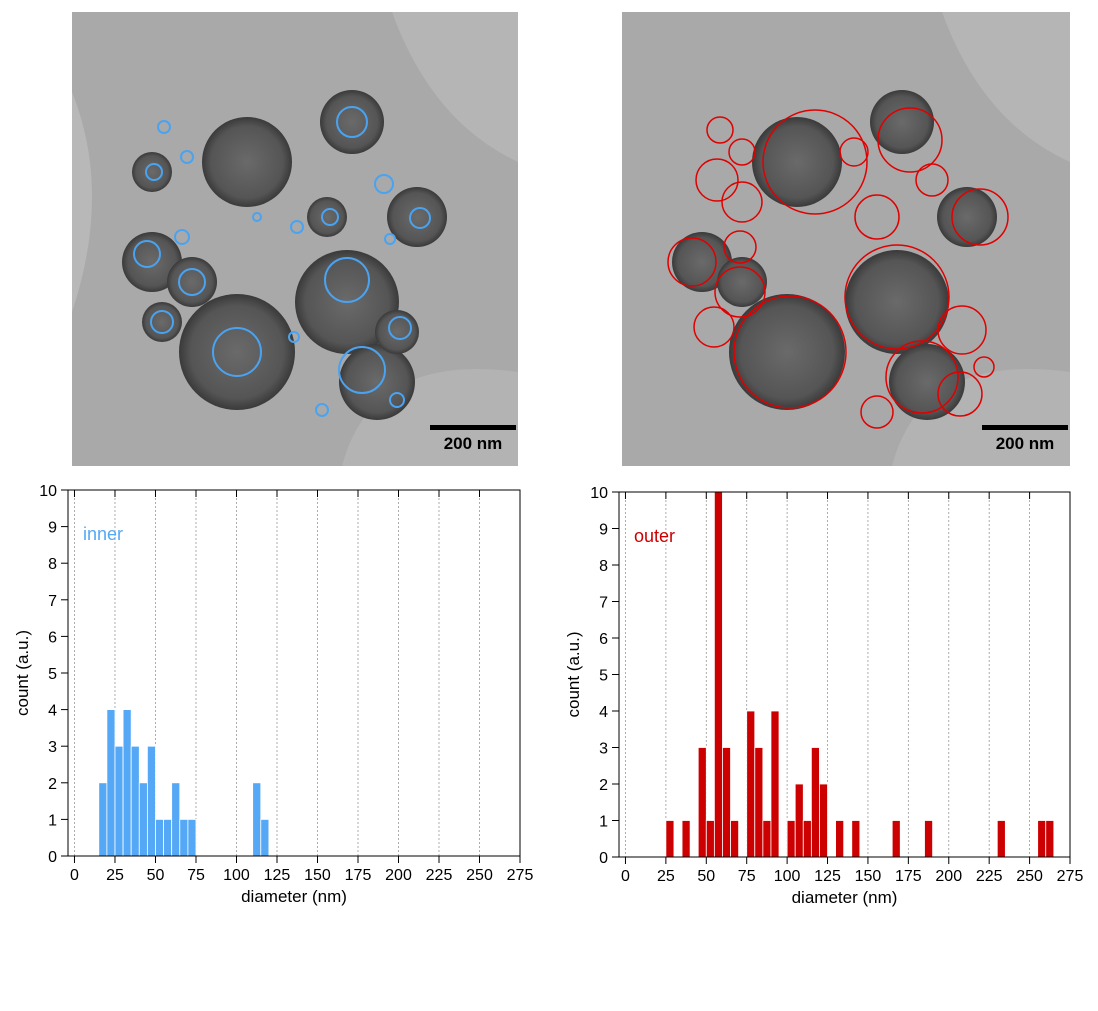 The image size is (1098, 1011). I want to click on annotation: outer, so click(654, 536).